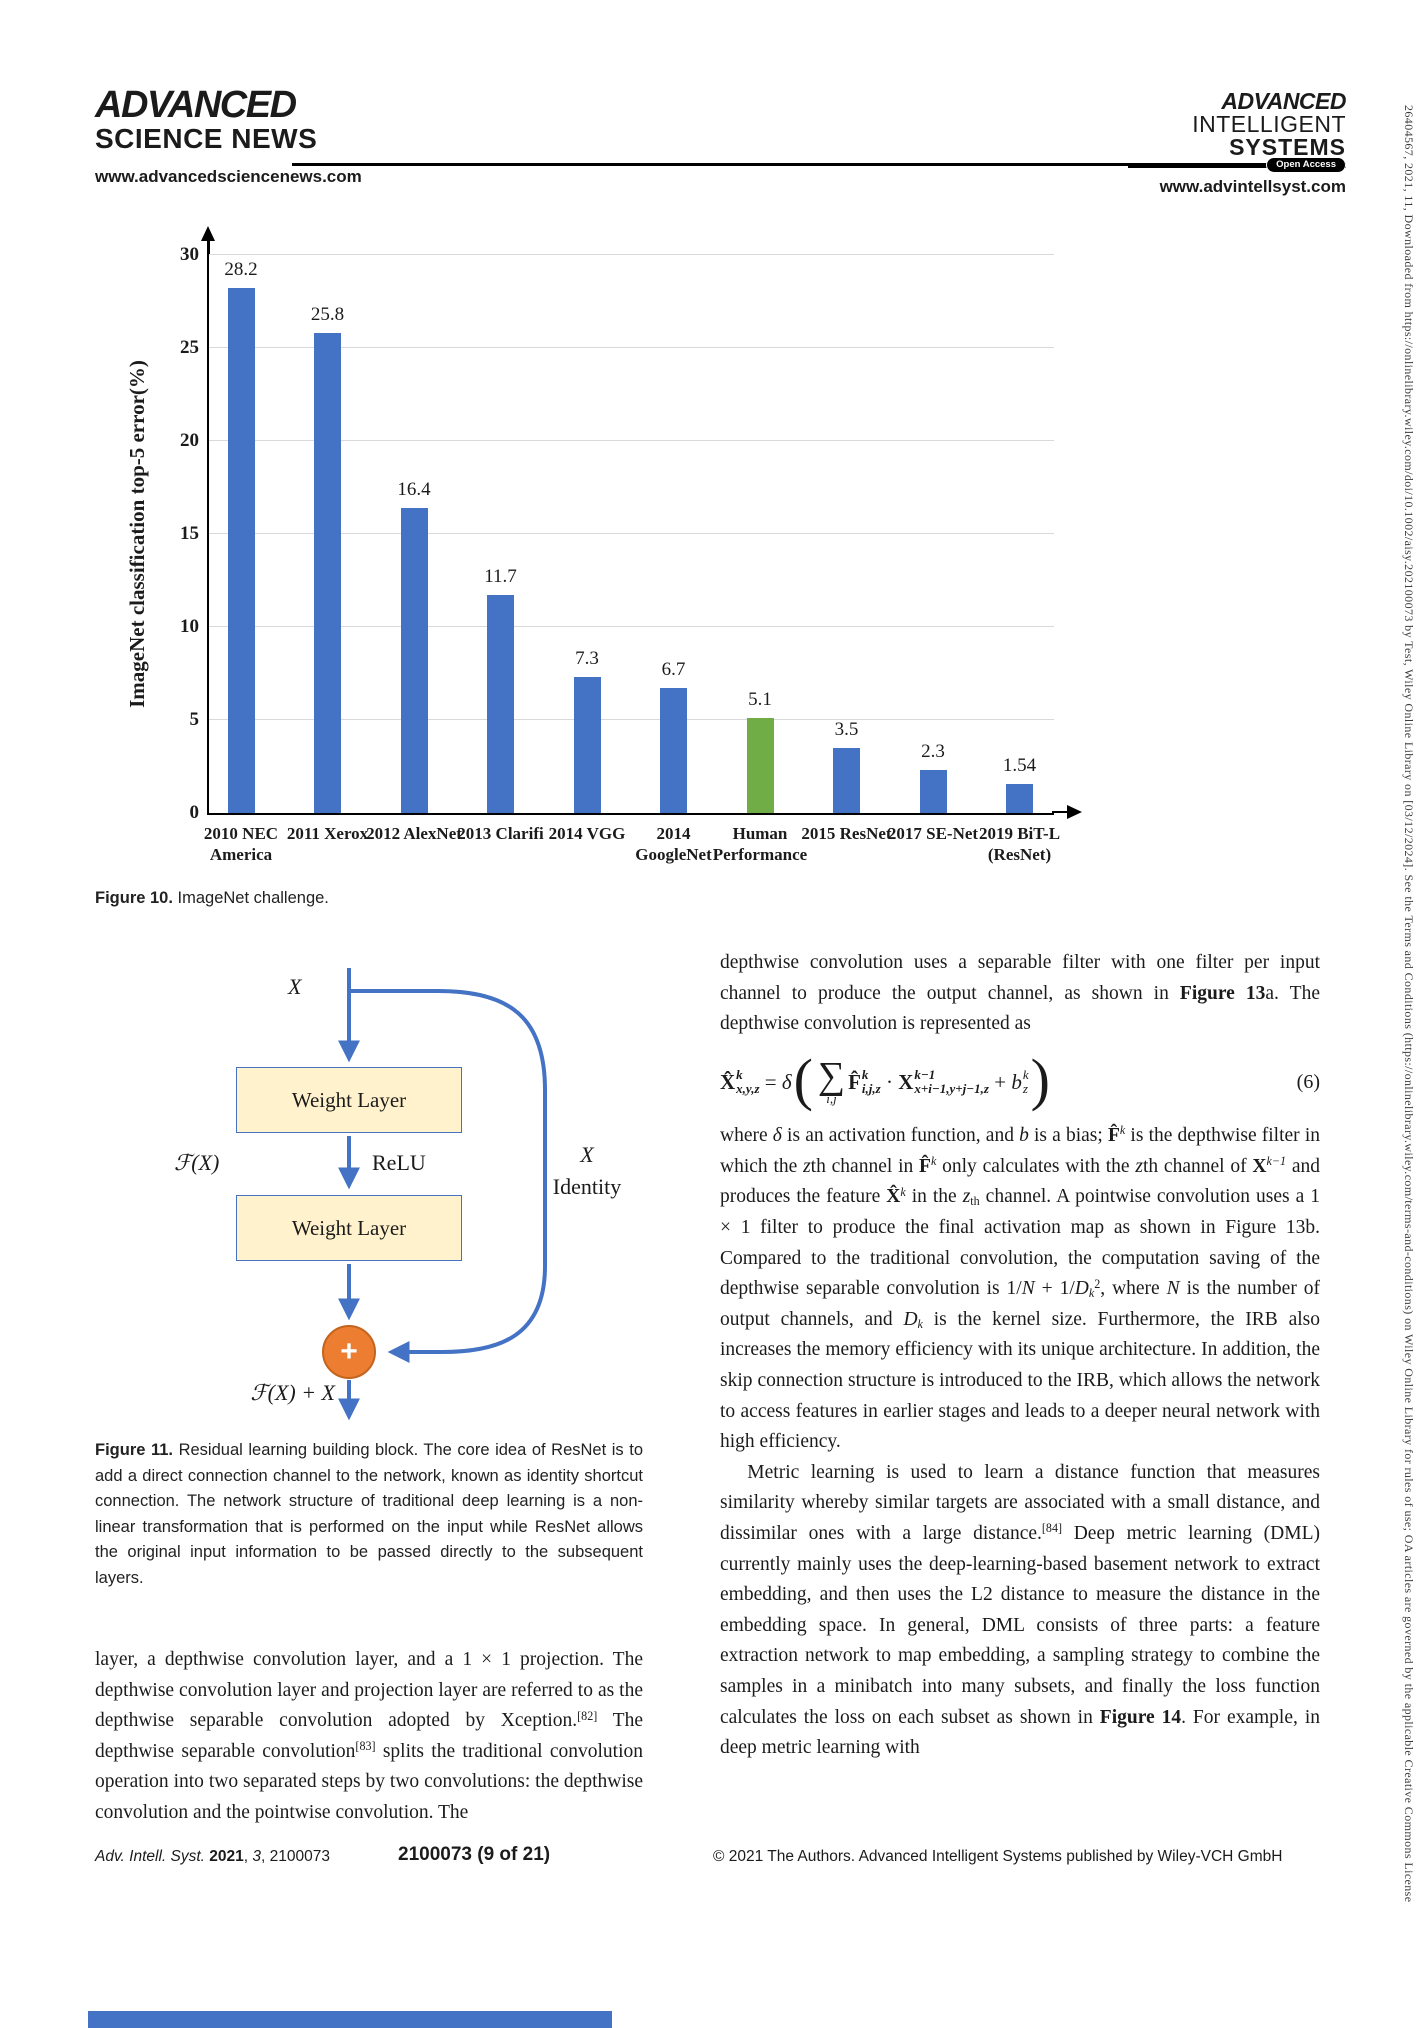  What do you see at coordinates (587, 1154) in the screenshot?
I see `identity-x-label: X` at bounding box center [587, 1154].